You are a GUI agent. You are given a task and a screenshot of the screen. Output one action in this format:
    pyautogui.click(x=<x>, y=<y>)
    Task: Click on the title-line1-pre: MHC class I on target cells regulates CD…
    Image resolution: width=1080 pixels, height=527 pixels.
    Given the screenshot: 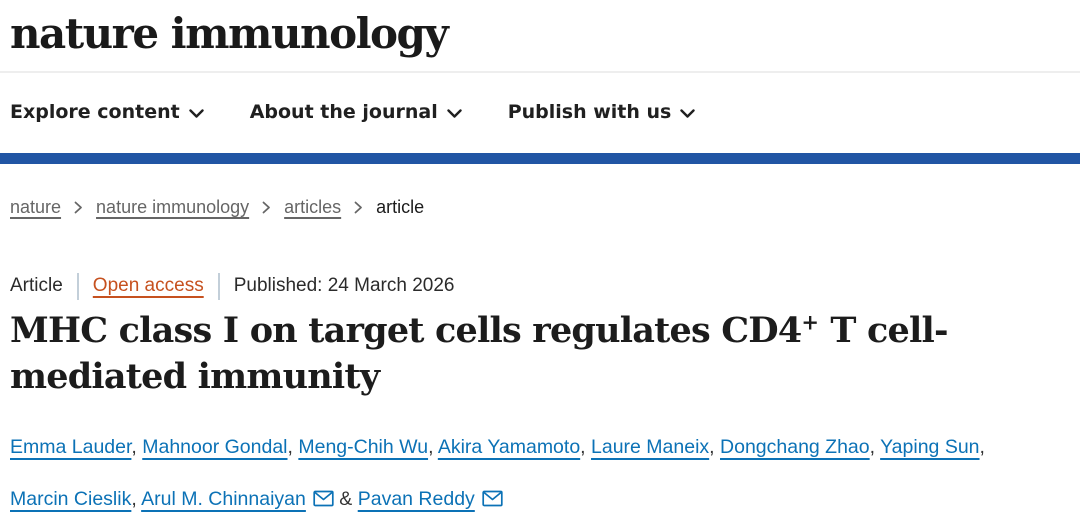 What is the action you would take?
    pyautogui.click(x=406, y=330)
    